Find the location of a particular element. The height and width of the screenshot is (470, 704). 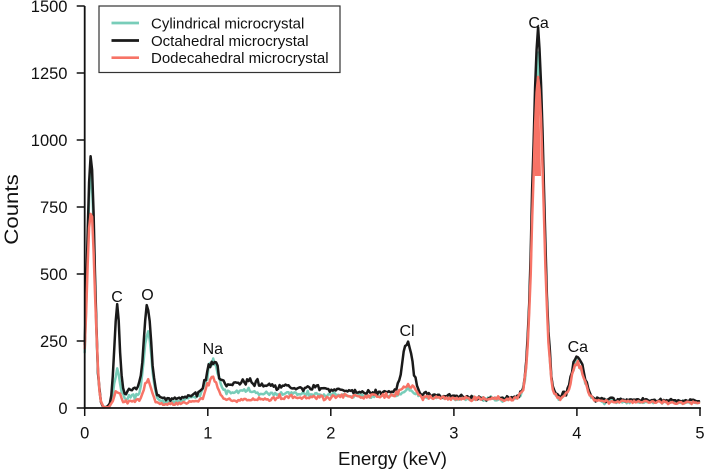

svg-text: 1 is located at coordinates (207, 433).